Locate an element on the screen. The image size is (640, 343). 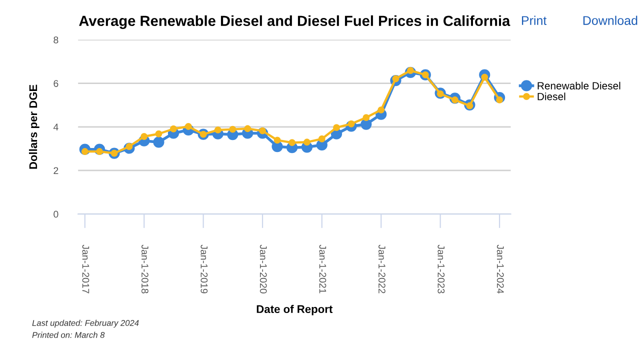
legend-label: Diesel is located at coordinates (552, 96).